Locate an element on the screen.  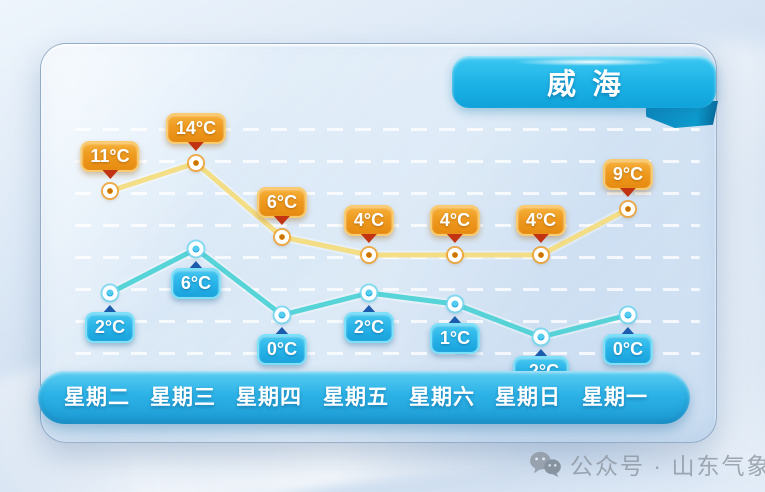
high-temp-label-0: 11°C is located at coordinates (110, 160).